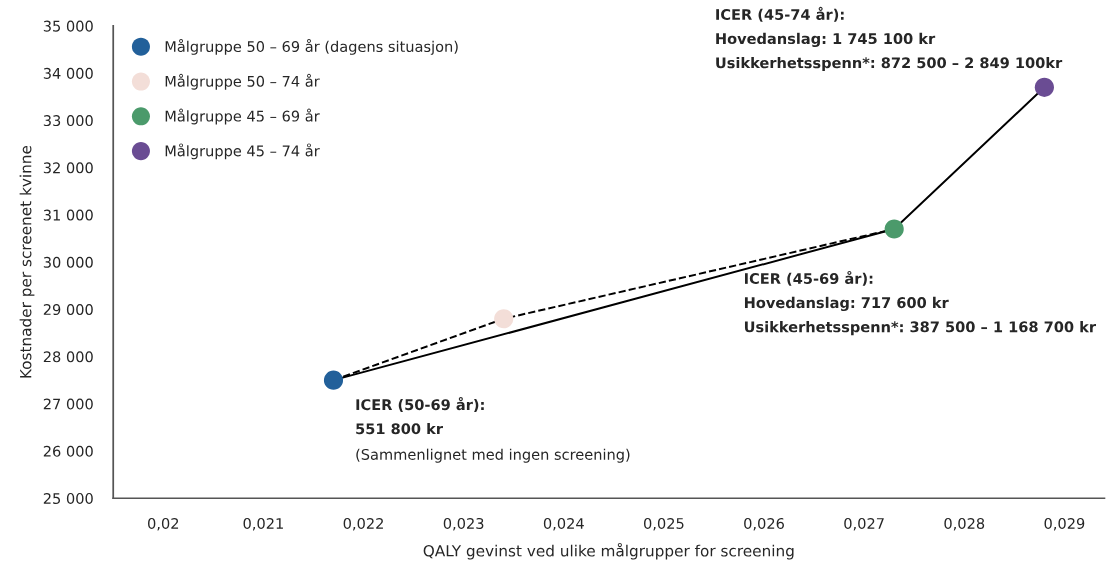  I want to click on x-tick-label: 0,026, so click(764, 524).